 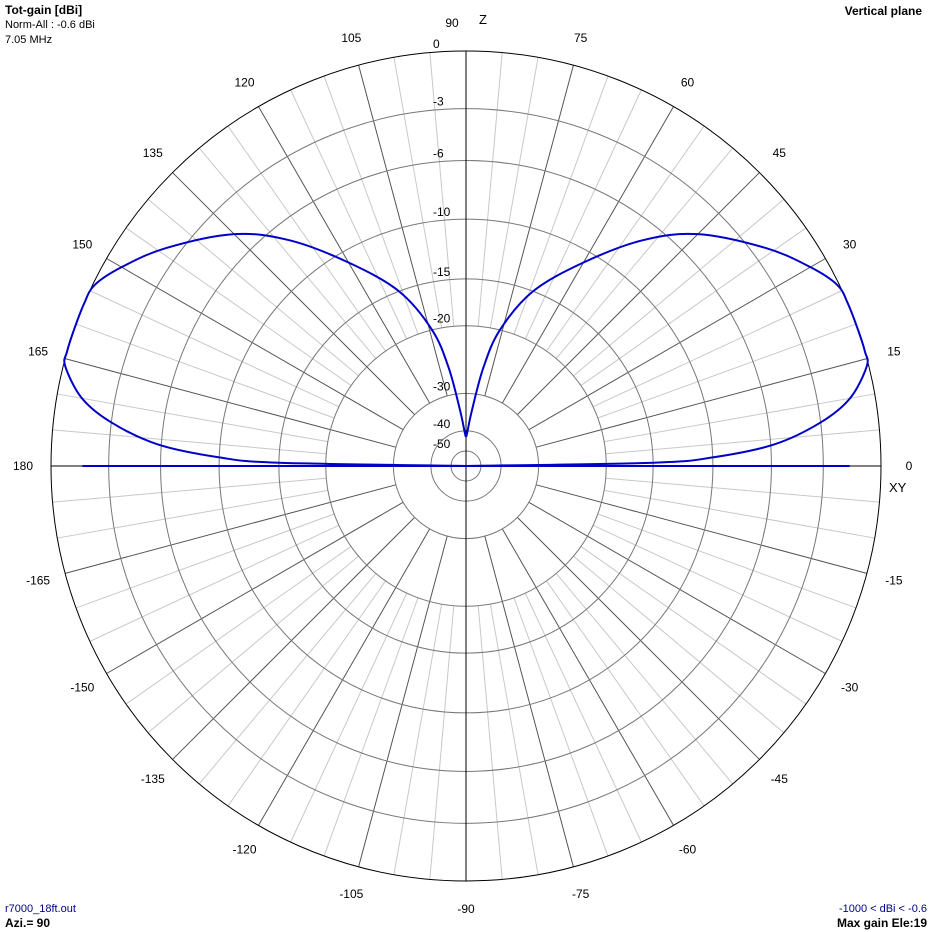 I want to click on angle-tick-label: 30, so click(x=850, y=245).